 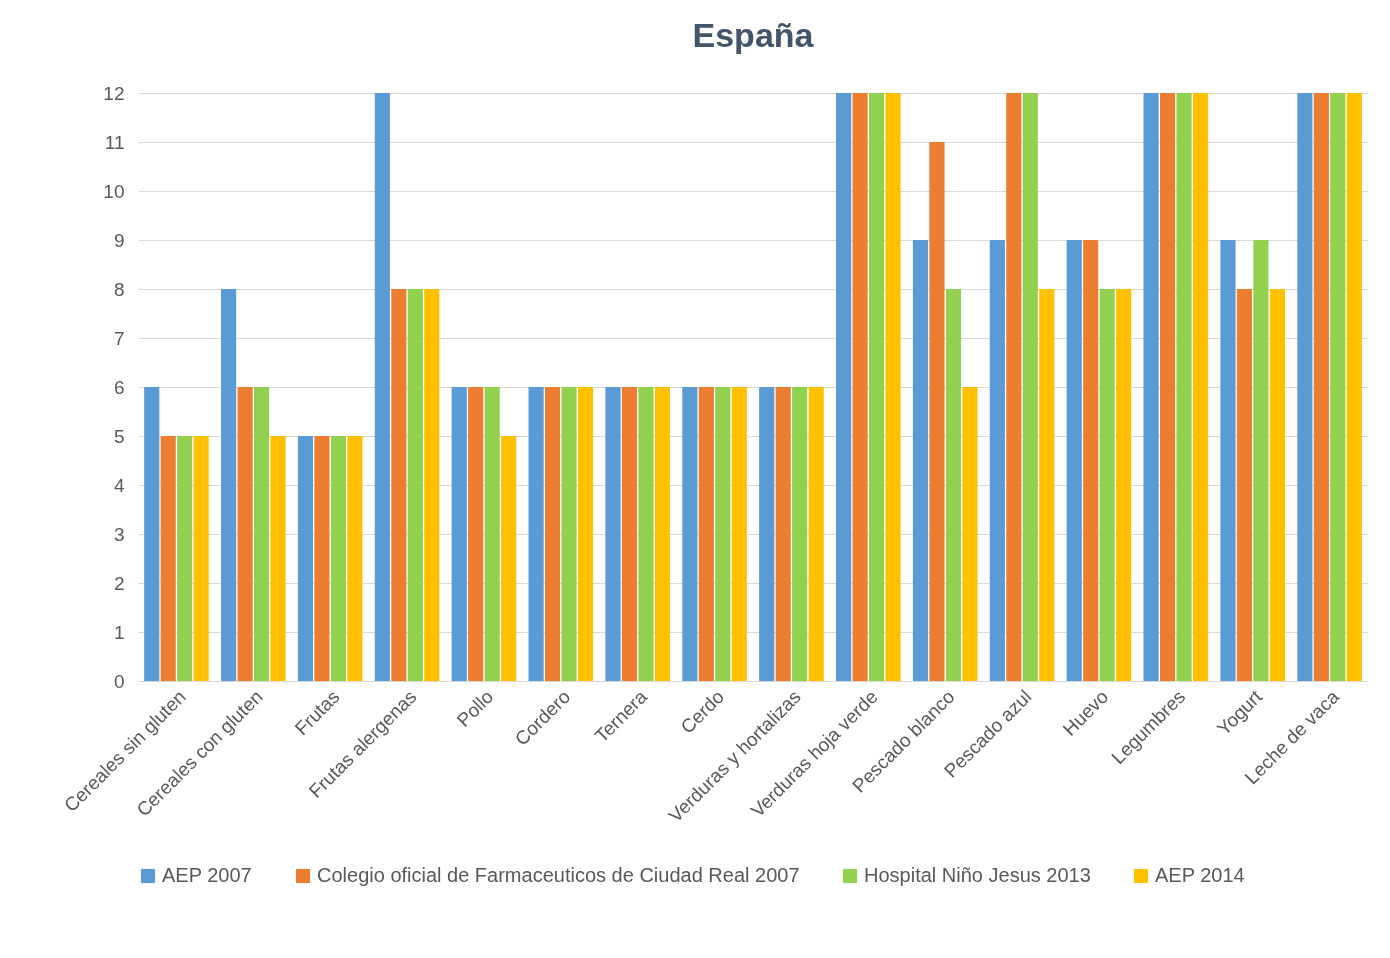 I want to click on legend-label: AEP 2014, so click(x=1200, y=875).